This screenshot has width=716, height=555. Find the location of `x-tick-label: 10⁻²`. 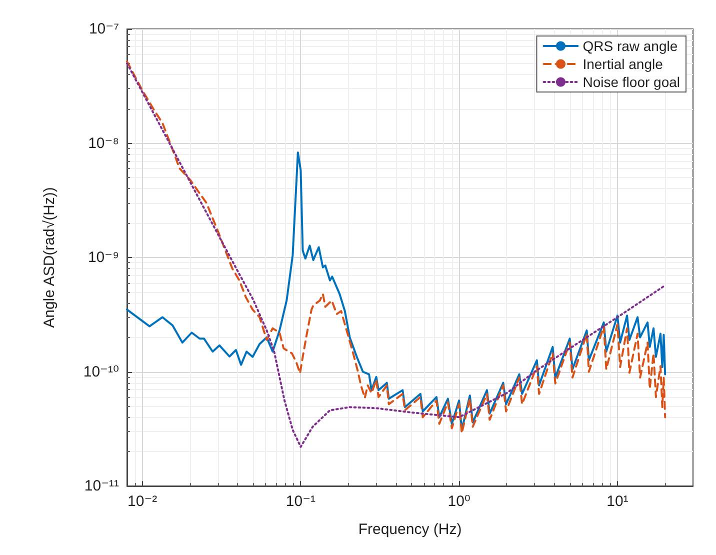

x-tick-label: 10⁻² is located at coordinates (143, 501).